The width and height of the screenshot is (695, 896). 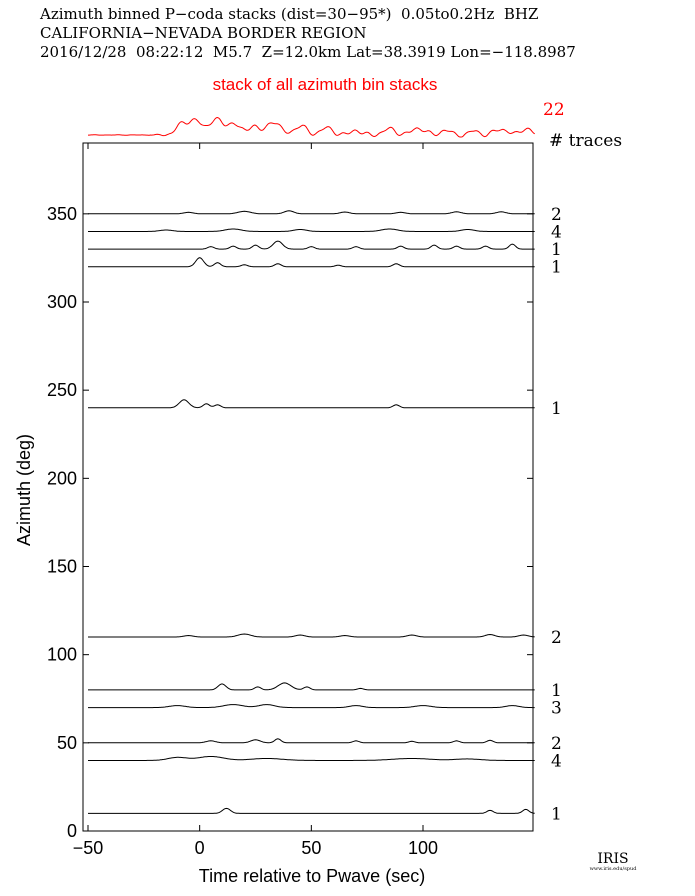 I want to click on x-tick-label: 0, so click(x=200, y=848).